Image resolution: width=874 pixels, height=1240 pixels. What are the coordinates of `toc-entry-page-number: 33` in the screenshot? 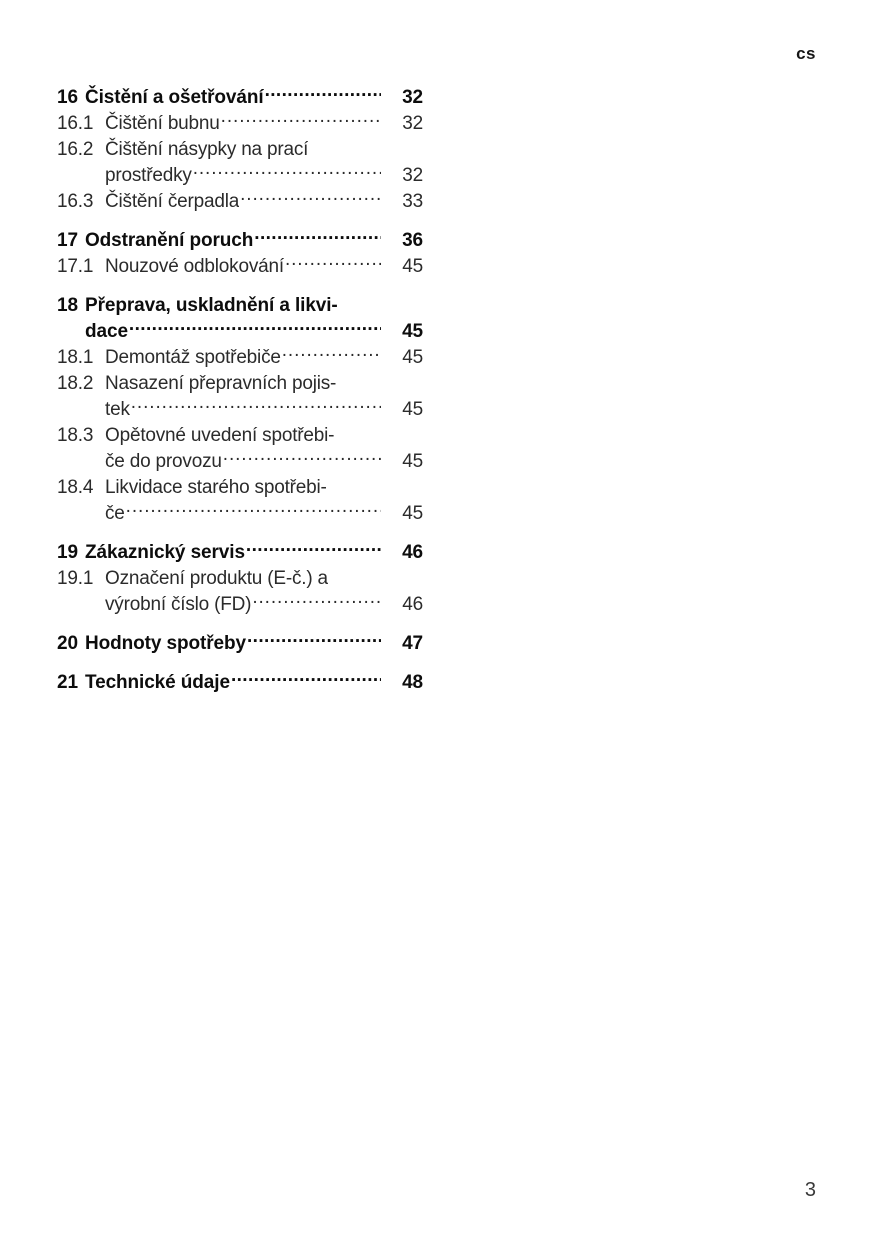 It's located at (412, 201).